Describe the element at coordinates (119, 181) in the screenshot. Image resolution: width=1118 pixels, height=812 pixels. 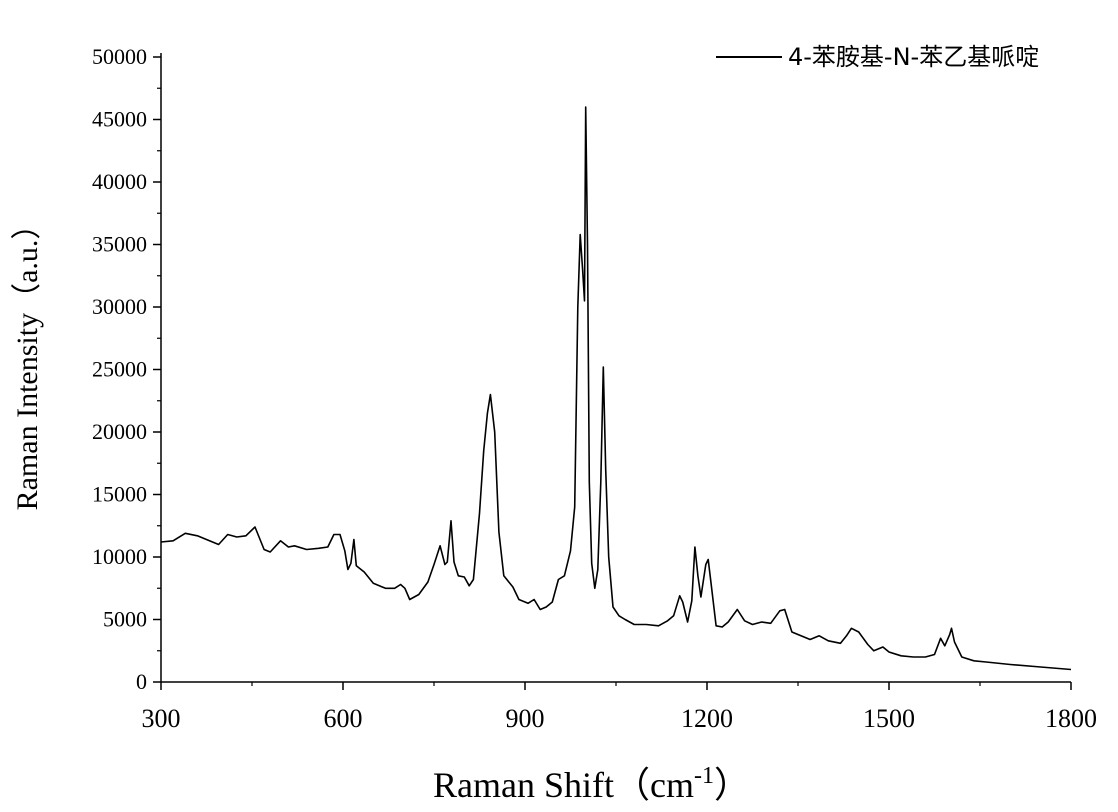
I see `y-tick-label: 40000` at that location.